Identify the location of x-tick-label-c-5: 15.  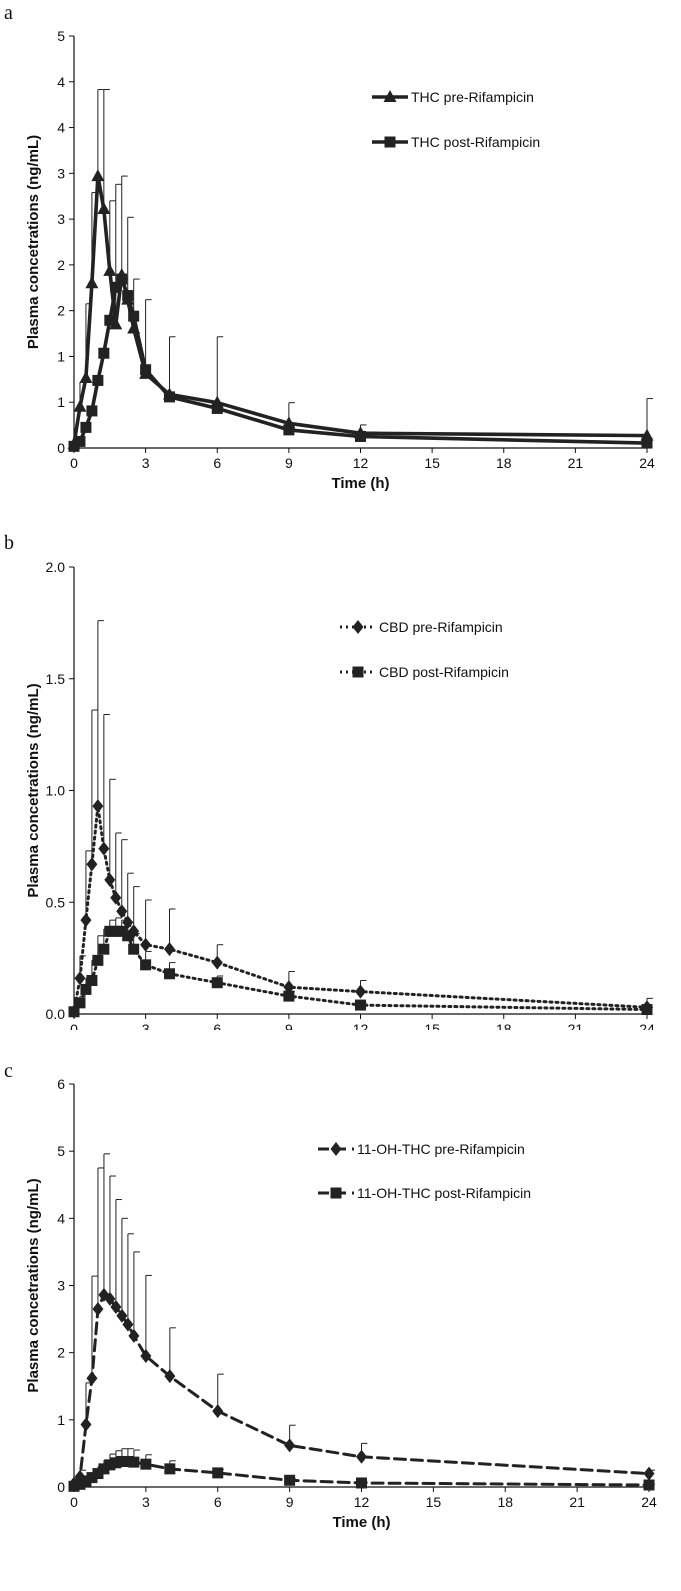
(434, 1502).